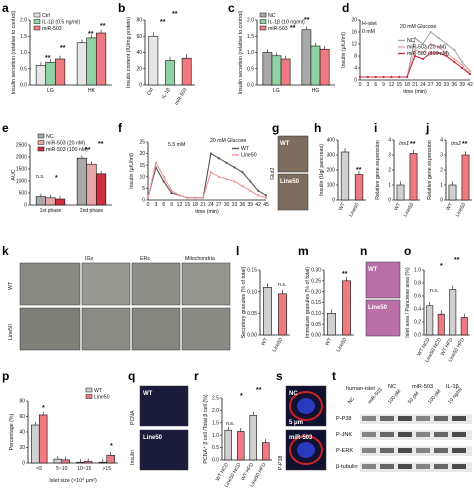 Image resolution: width=474 pixels, height=499 pixels. Describe the element at coordinates (143, 189) in the screenshot. I see `y-tick-label: 5` at that location.